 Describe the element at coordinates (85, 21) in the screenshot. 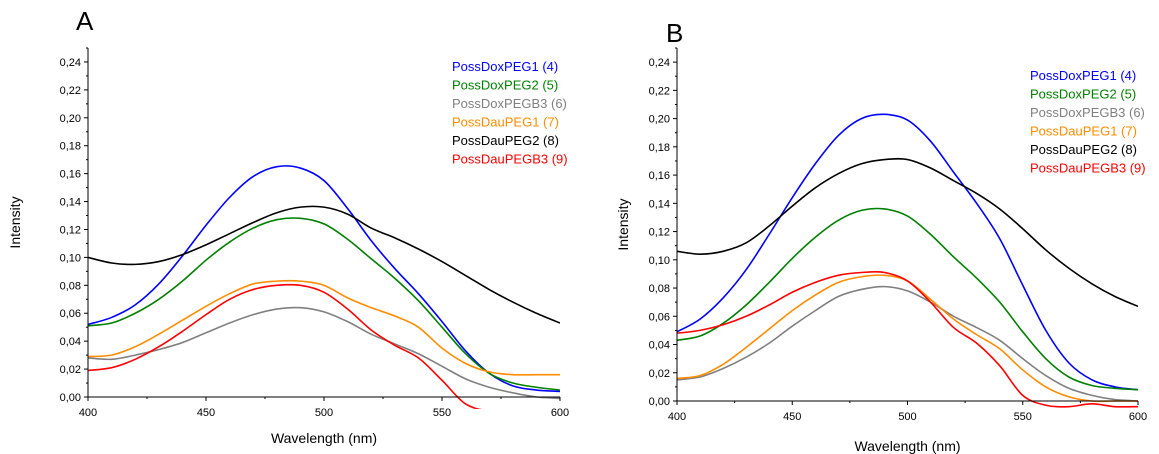

I see `panel-label-a: A` at that location.